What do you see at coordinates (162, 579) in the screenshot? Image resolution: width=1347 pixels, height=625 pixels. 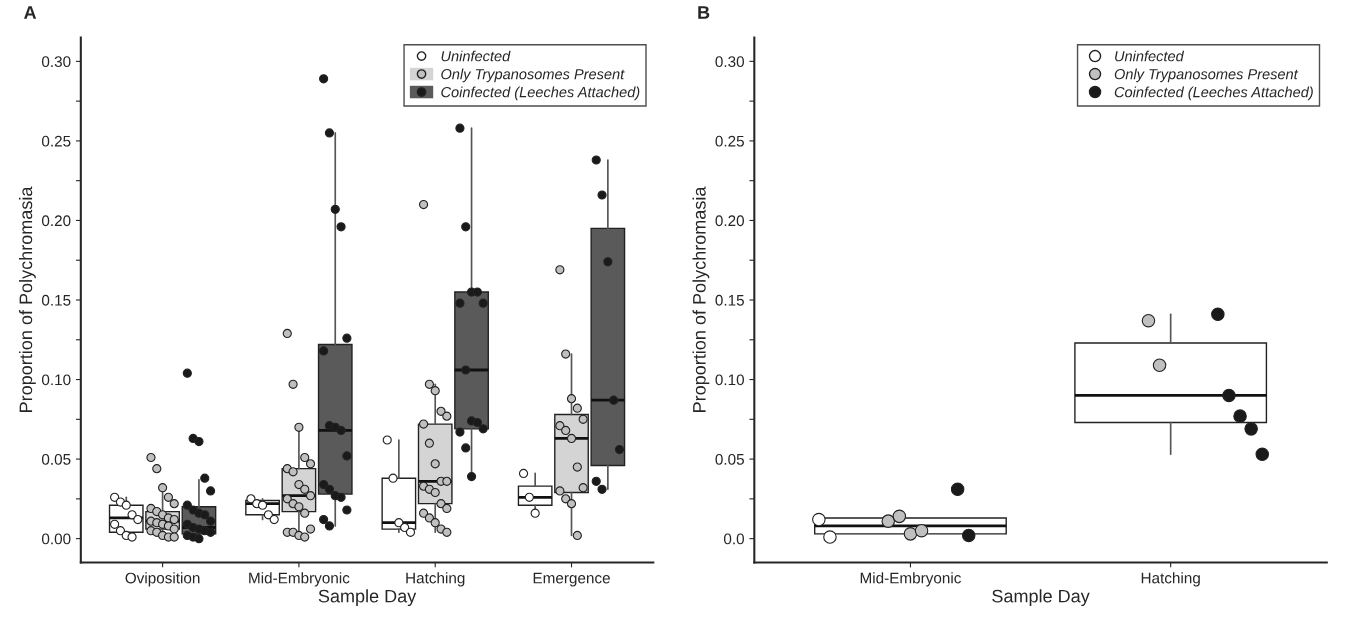 I see `x-tick-label: Oviposition` at bounding box center [162, 579].